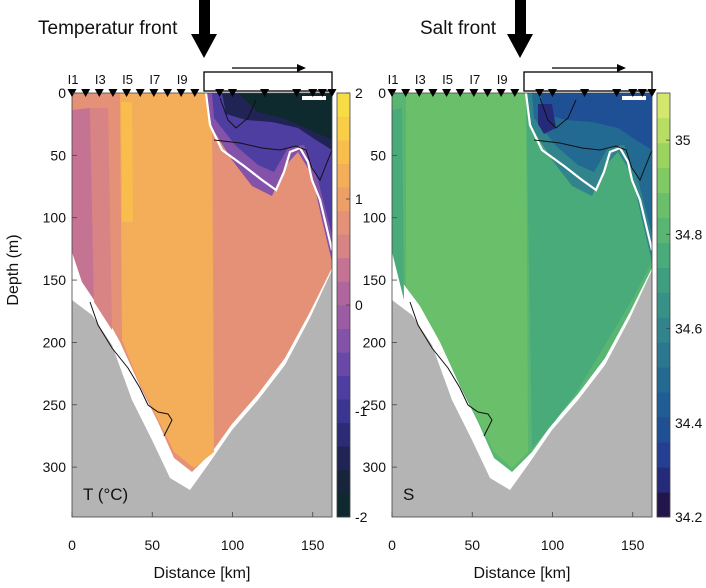 This screenshot has width=706, height=588. I want to click on station-labels-salinity: I1 I3 I5 I7 I9, so click(448, 79).